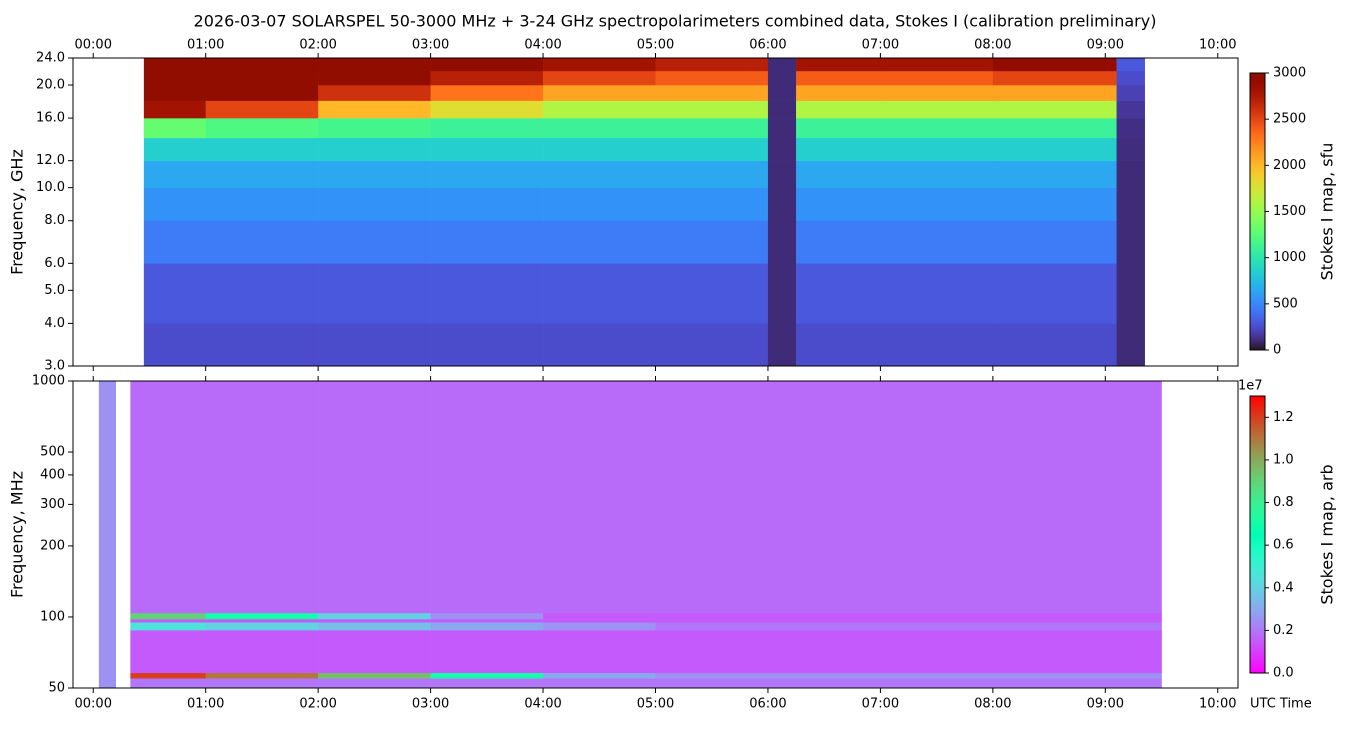 The height and width of the screenshot is (729, 1350). What do you see at coordinates (54, 220) in the screenshot?
I see `y-tick-label: 8.0` at bounding box center [54, 220].